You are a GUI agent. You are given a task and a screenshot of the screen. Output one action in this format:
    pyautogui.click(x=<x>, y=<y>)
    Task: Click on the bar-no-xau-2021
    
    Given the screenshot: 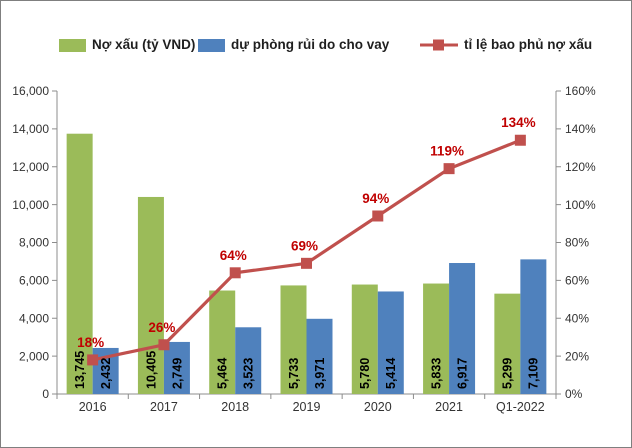 What is the action you would take?
    pyautogui.click(x=436, y=338)
    